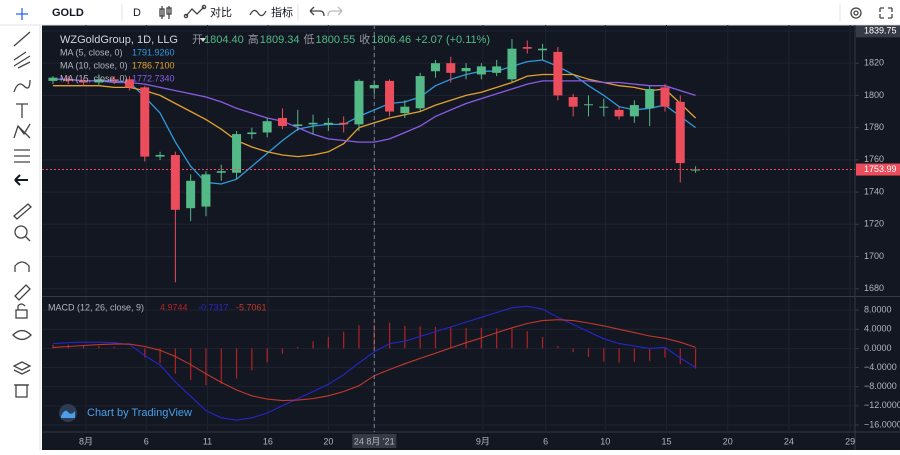 The image size is (900, 455). What do you see at coordinates (258, 13) in the screenshot?
I see `indicators-icon` at bounding box center [258, 13].